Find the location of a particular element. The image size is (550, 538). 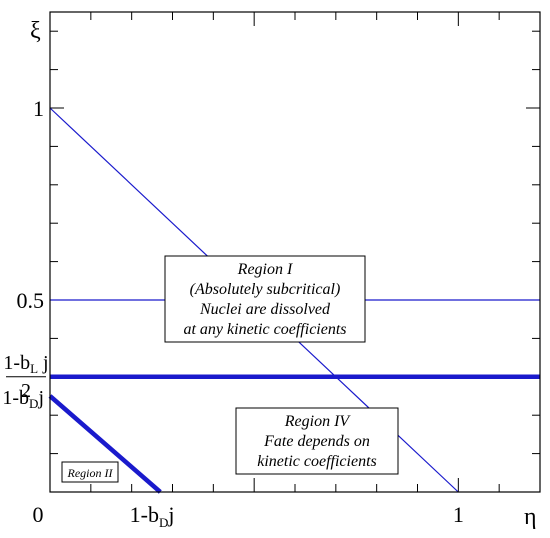

region-4-box is located at coordinates (317, 441).